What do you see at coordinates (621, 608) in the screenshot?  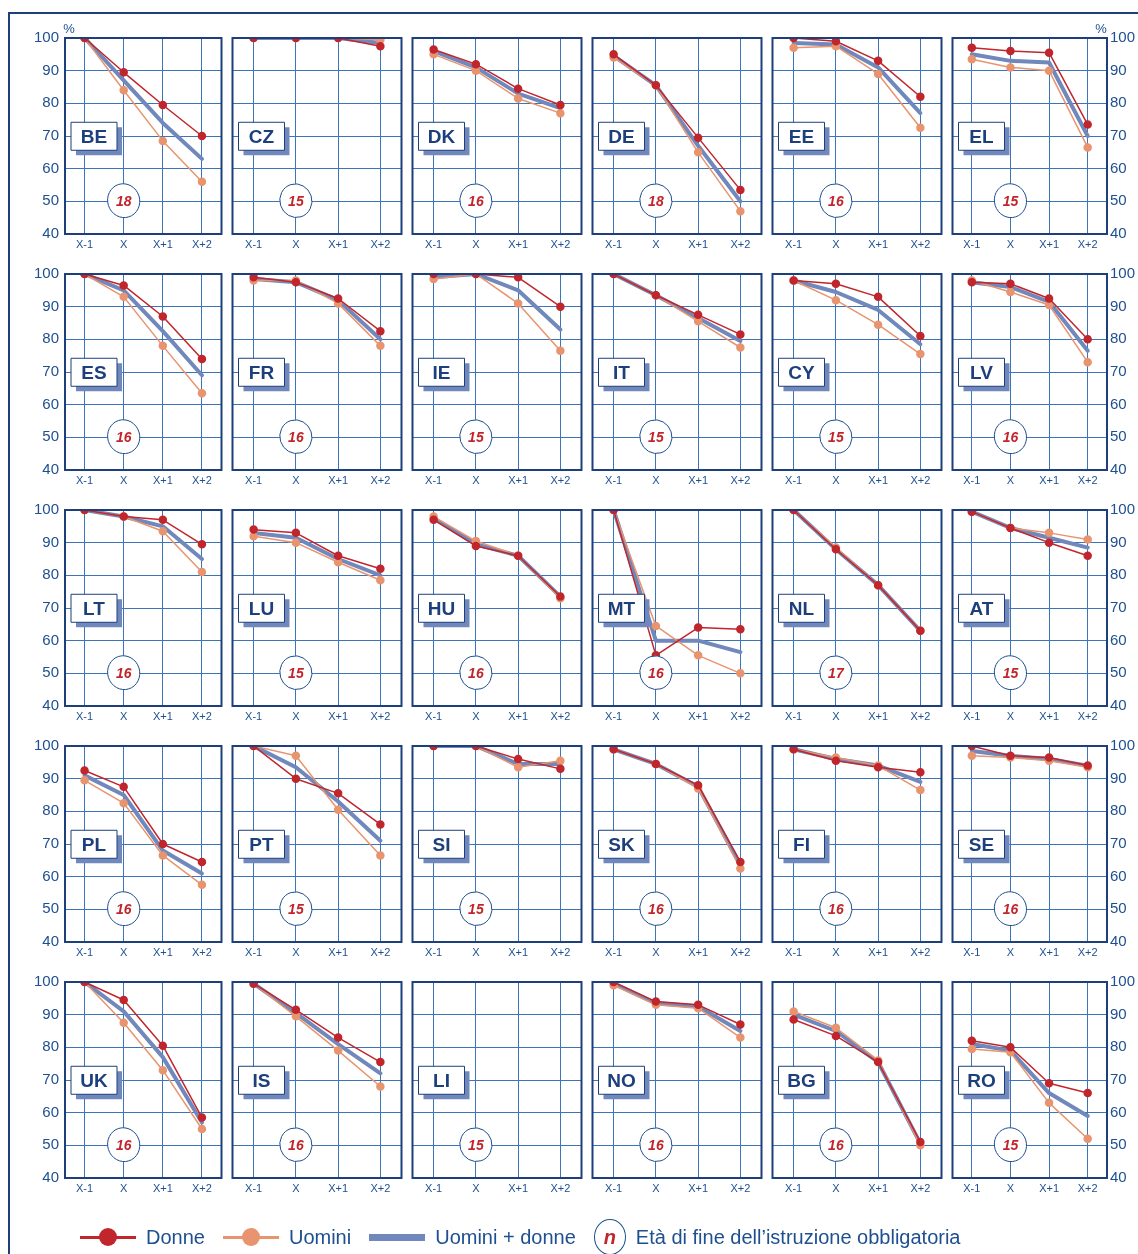 I see `annotation: MT` at bounding box center [621, 608].